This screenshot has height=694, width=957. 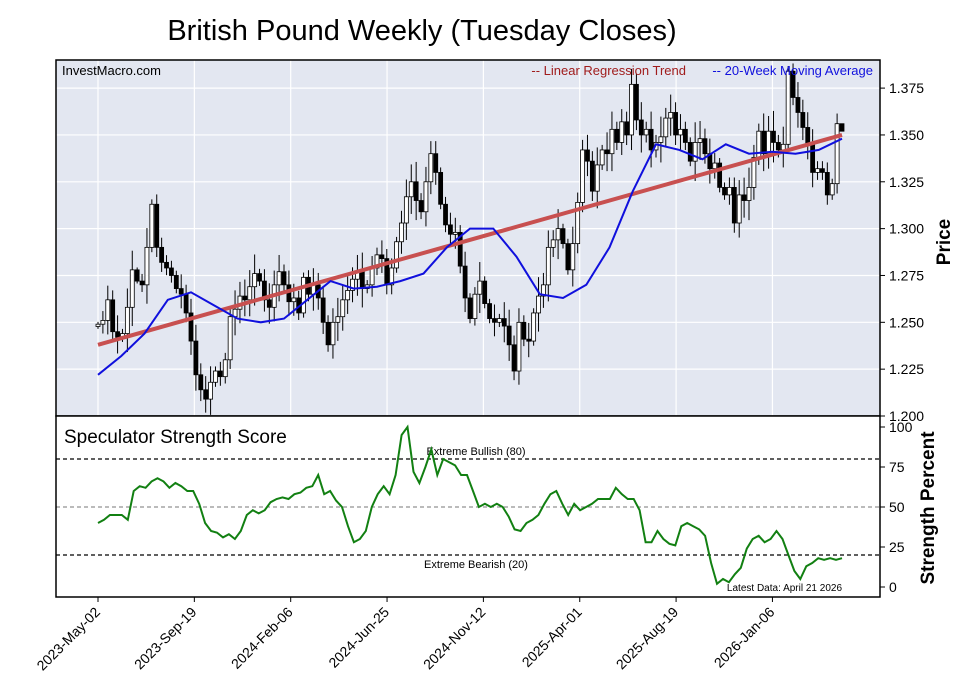 I want to click on chart-title: British Pound Weekly (Tuesday Closes), so click(x=421, y=31).